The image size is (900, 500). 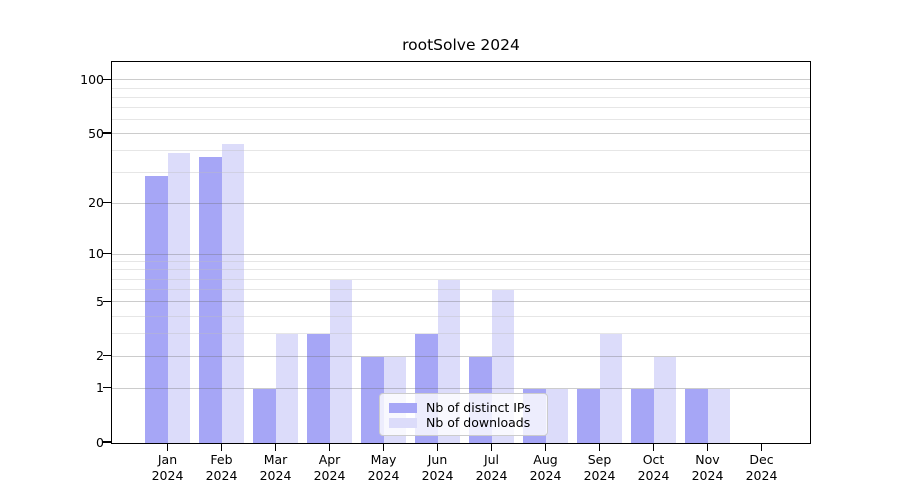 I want to click on y-axis-label: 2, so click(x=100, y=356).